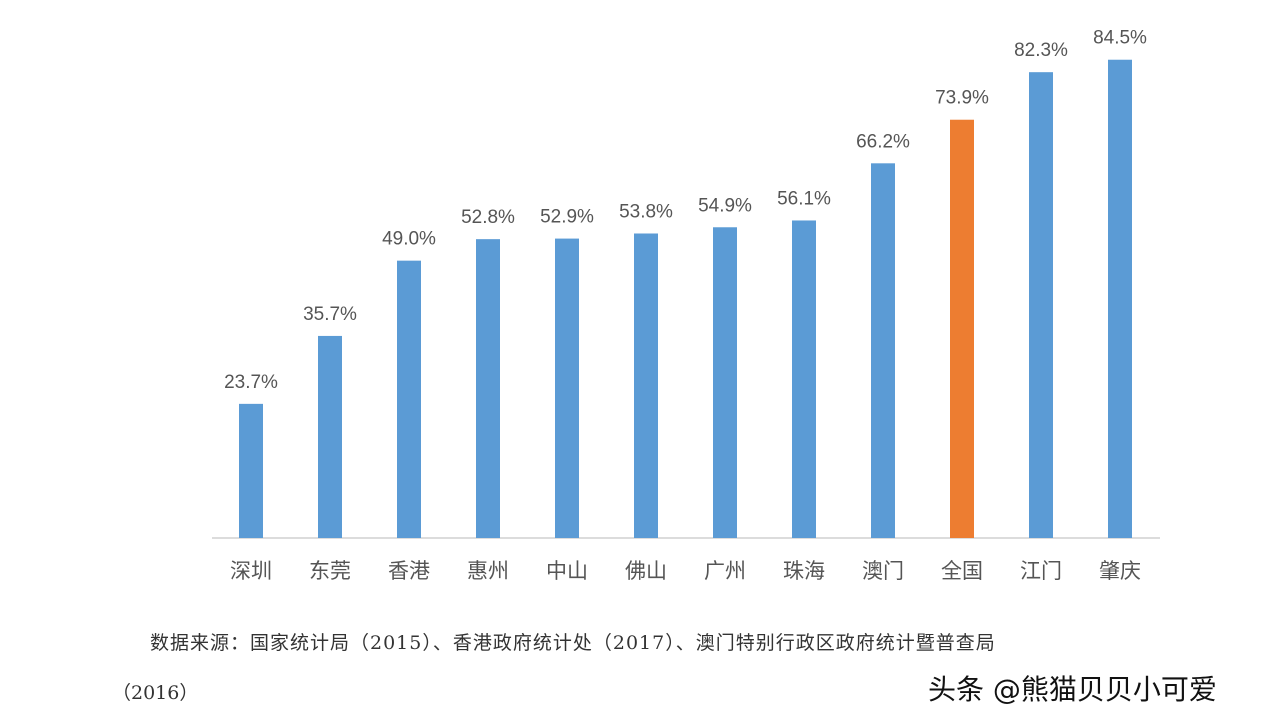  Describe the element at coordinates (488, 217) in the screenshot. I see `data-label: 52.8%` at that location.